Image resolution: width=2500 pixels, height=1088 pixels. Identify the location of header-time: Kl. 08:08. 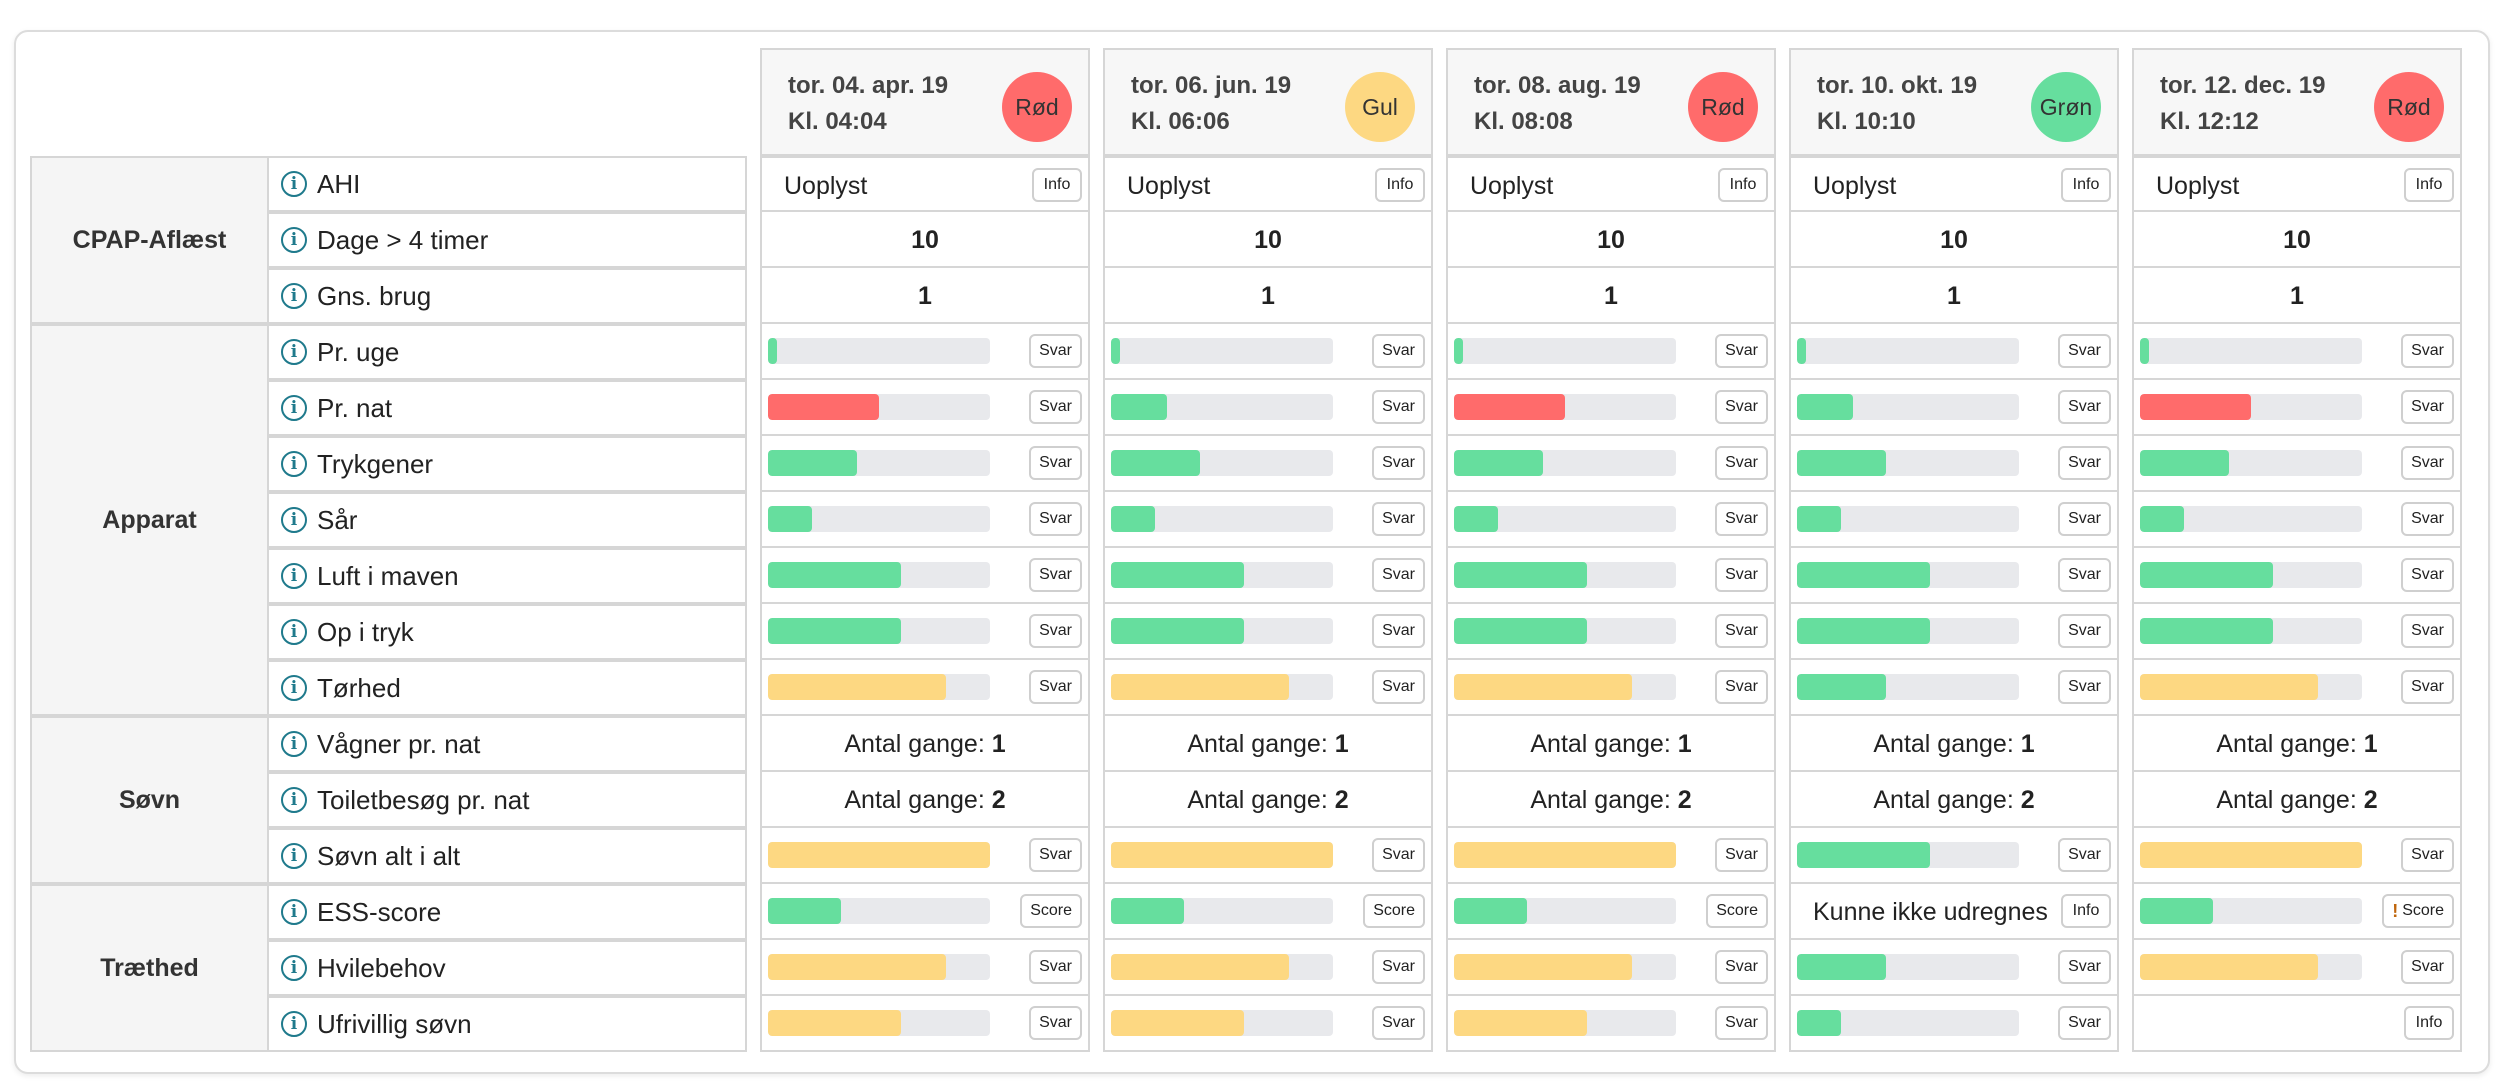
(1523, 121).